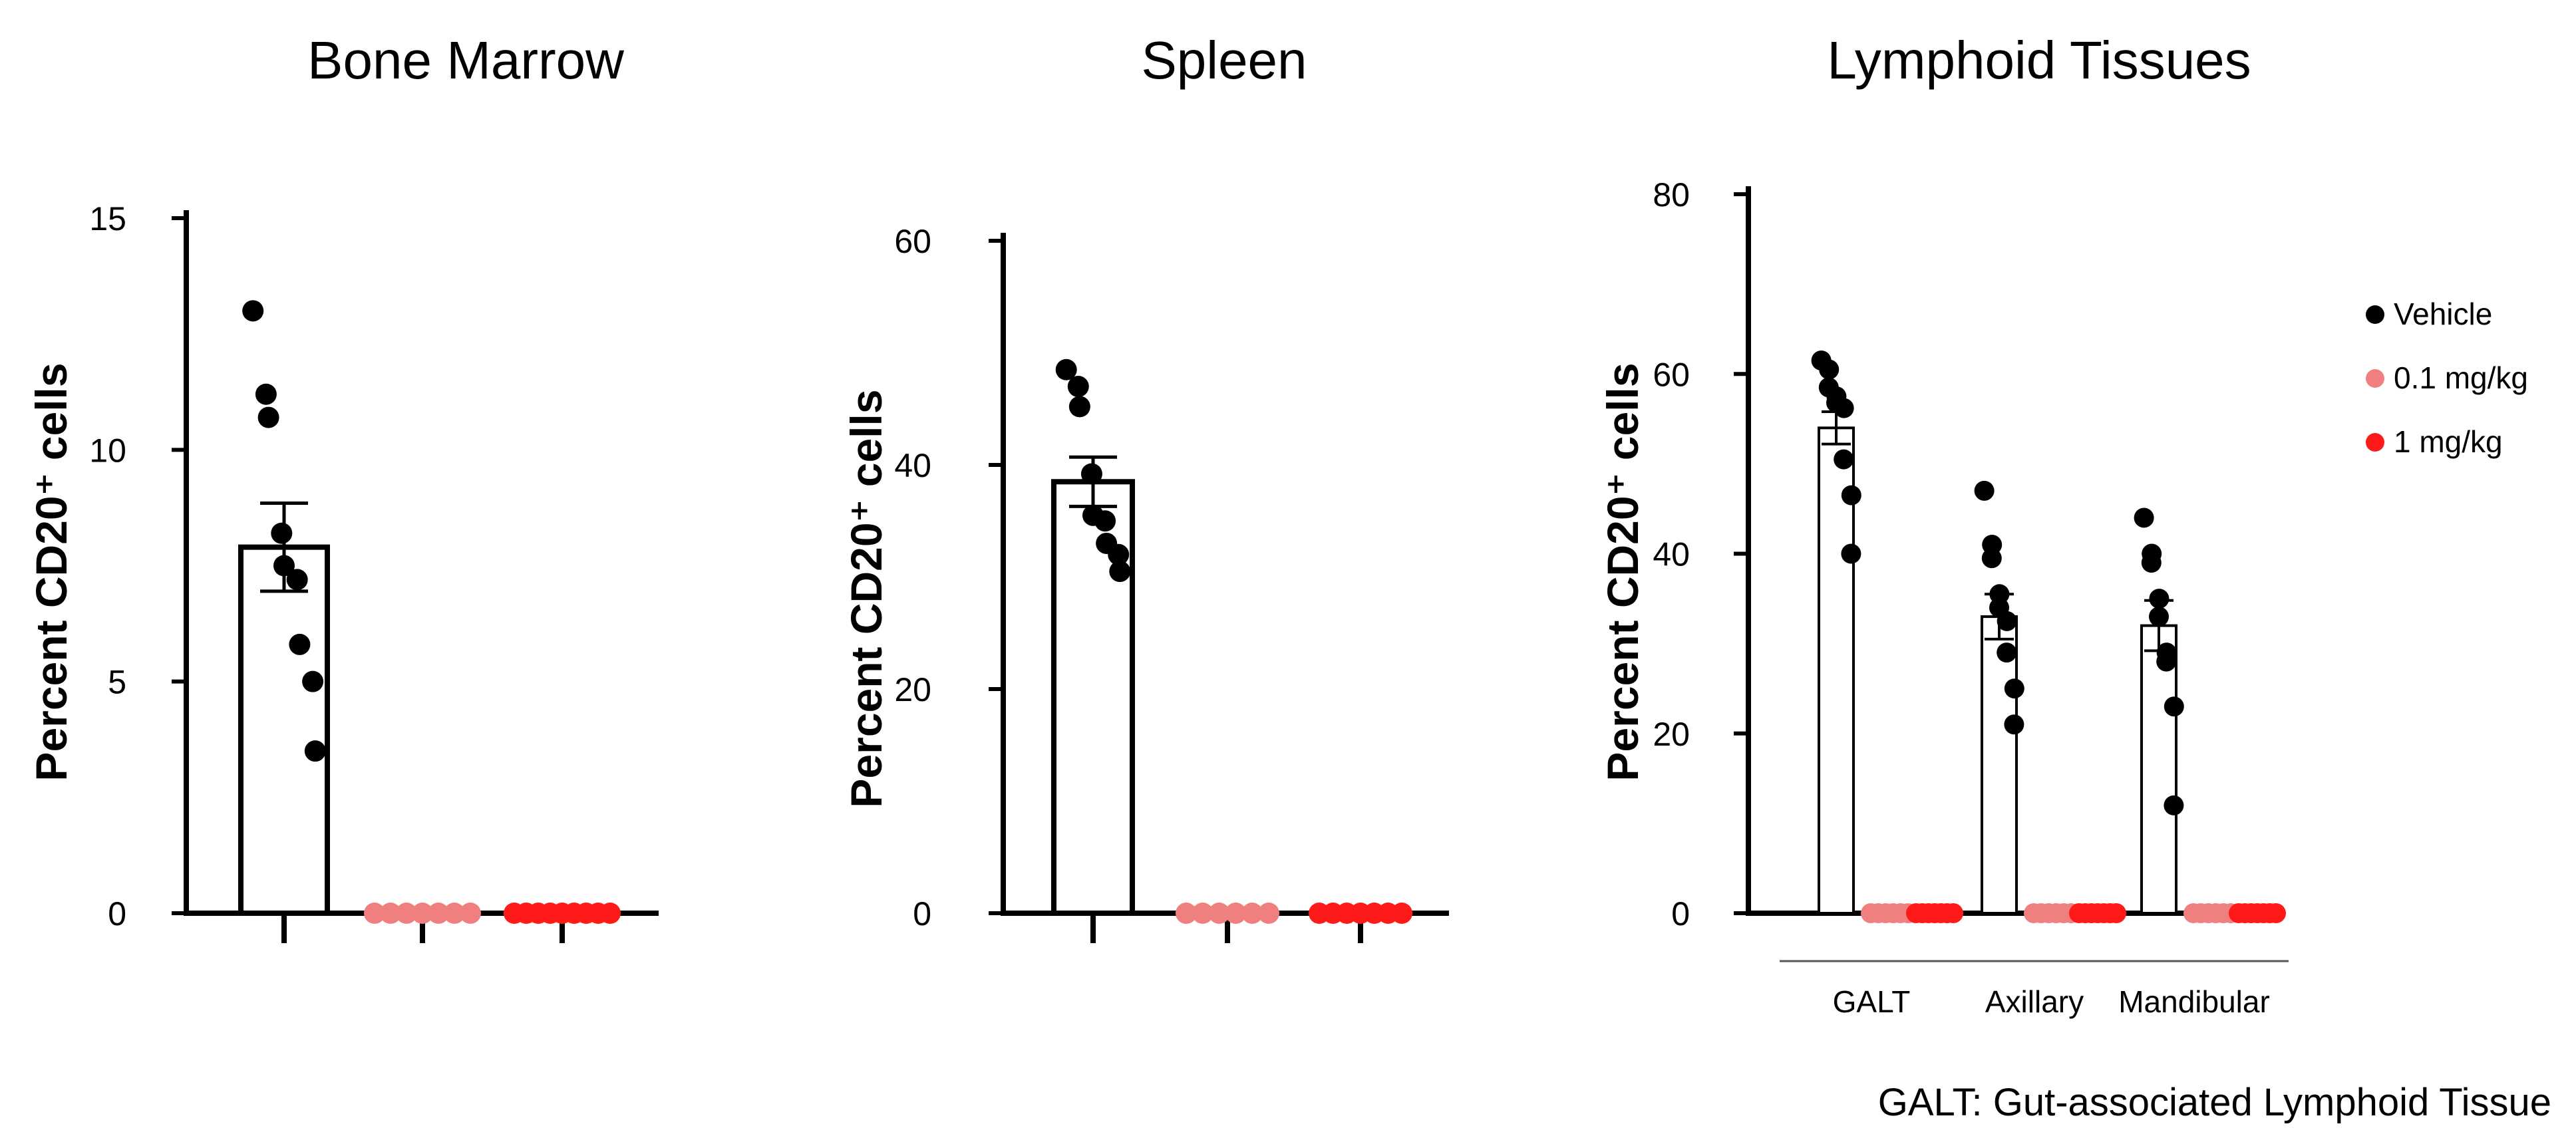 Image resolution: width=2576 pixels, height=1148 pixels. I want to click on spleen-ytick-label: 20, so click(912, 689).